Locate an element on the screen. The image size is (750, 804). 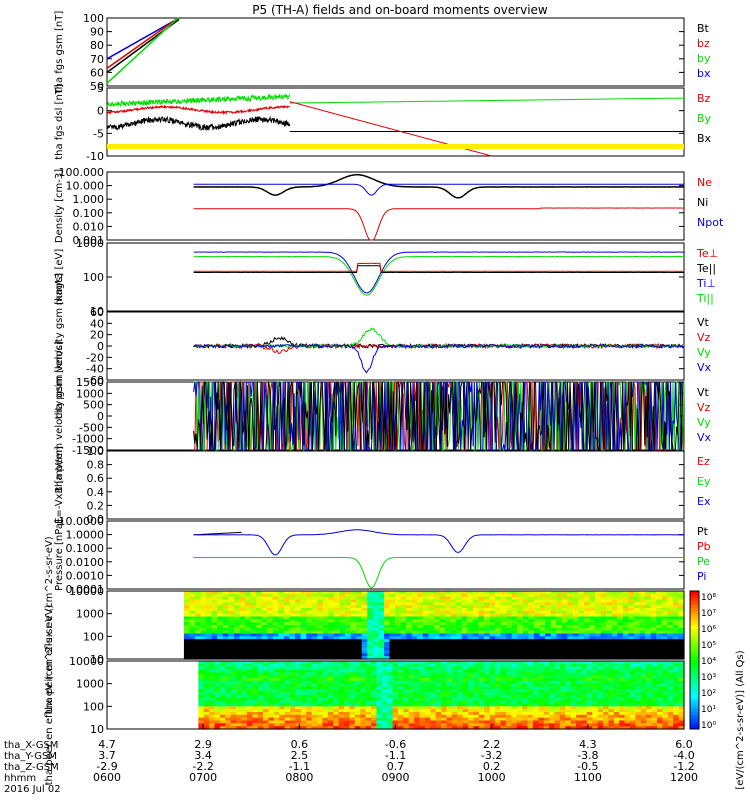
x-tick-label: 4.3 is located at coordinates (588, 744).